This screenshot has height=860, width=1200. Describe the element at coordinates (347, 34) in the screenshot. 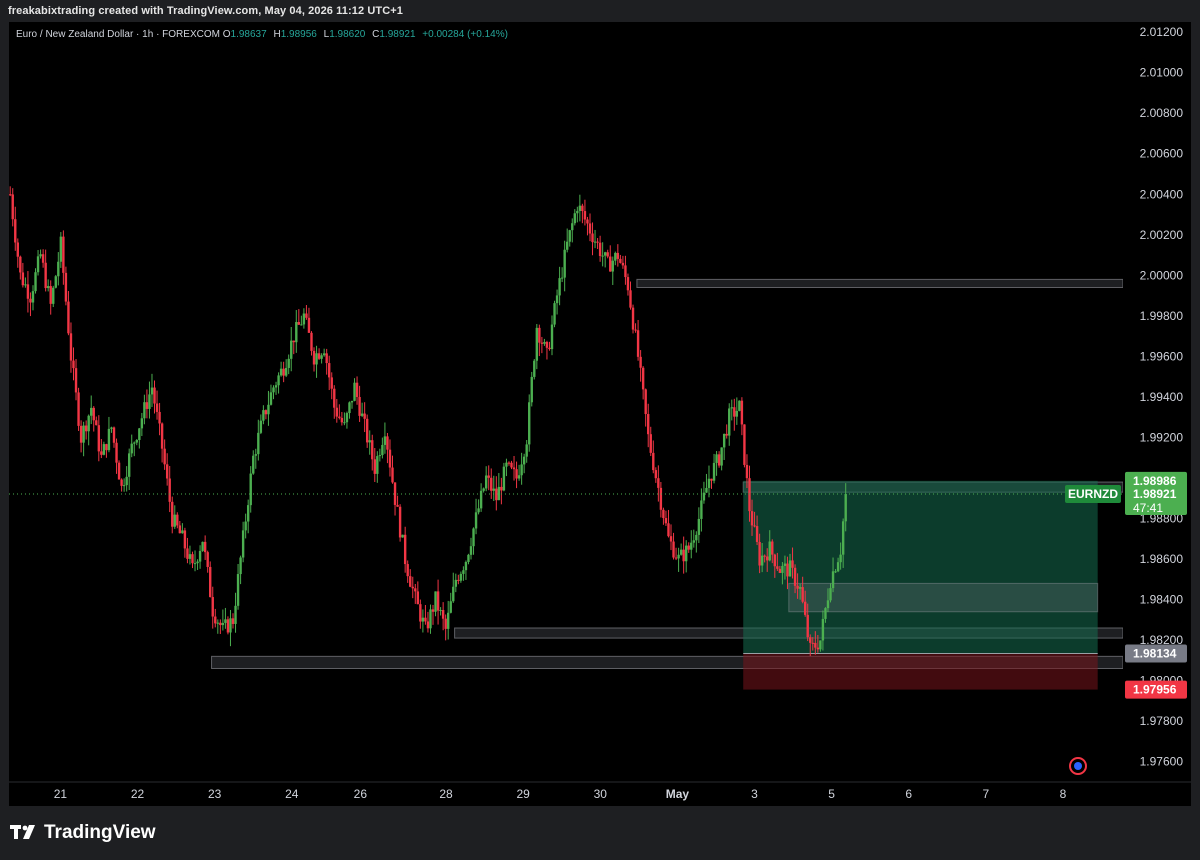

I see `legend-low: 1.98620` at that location.